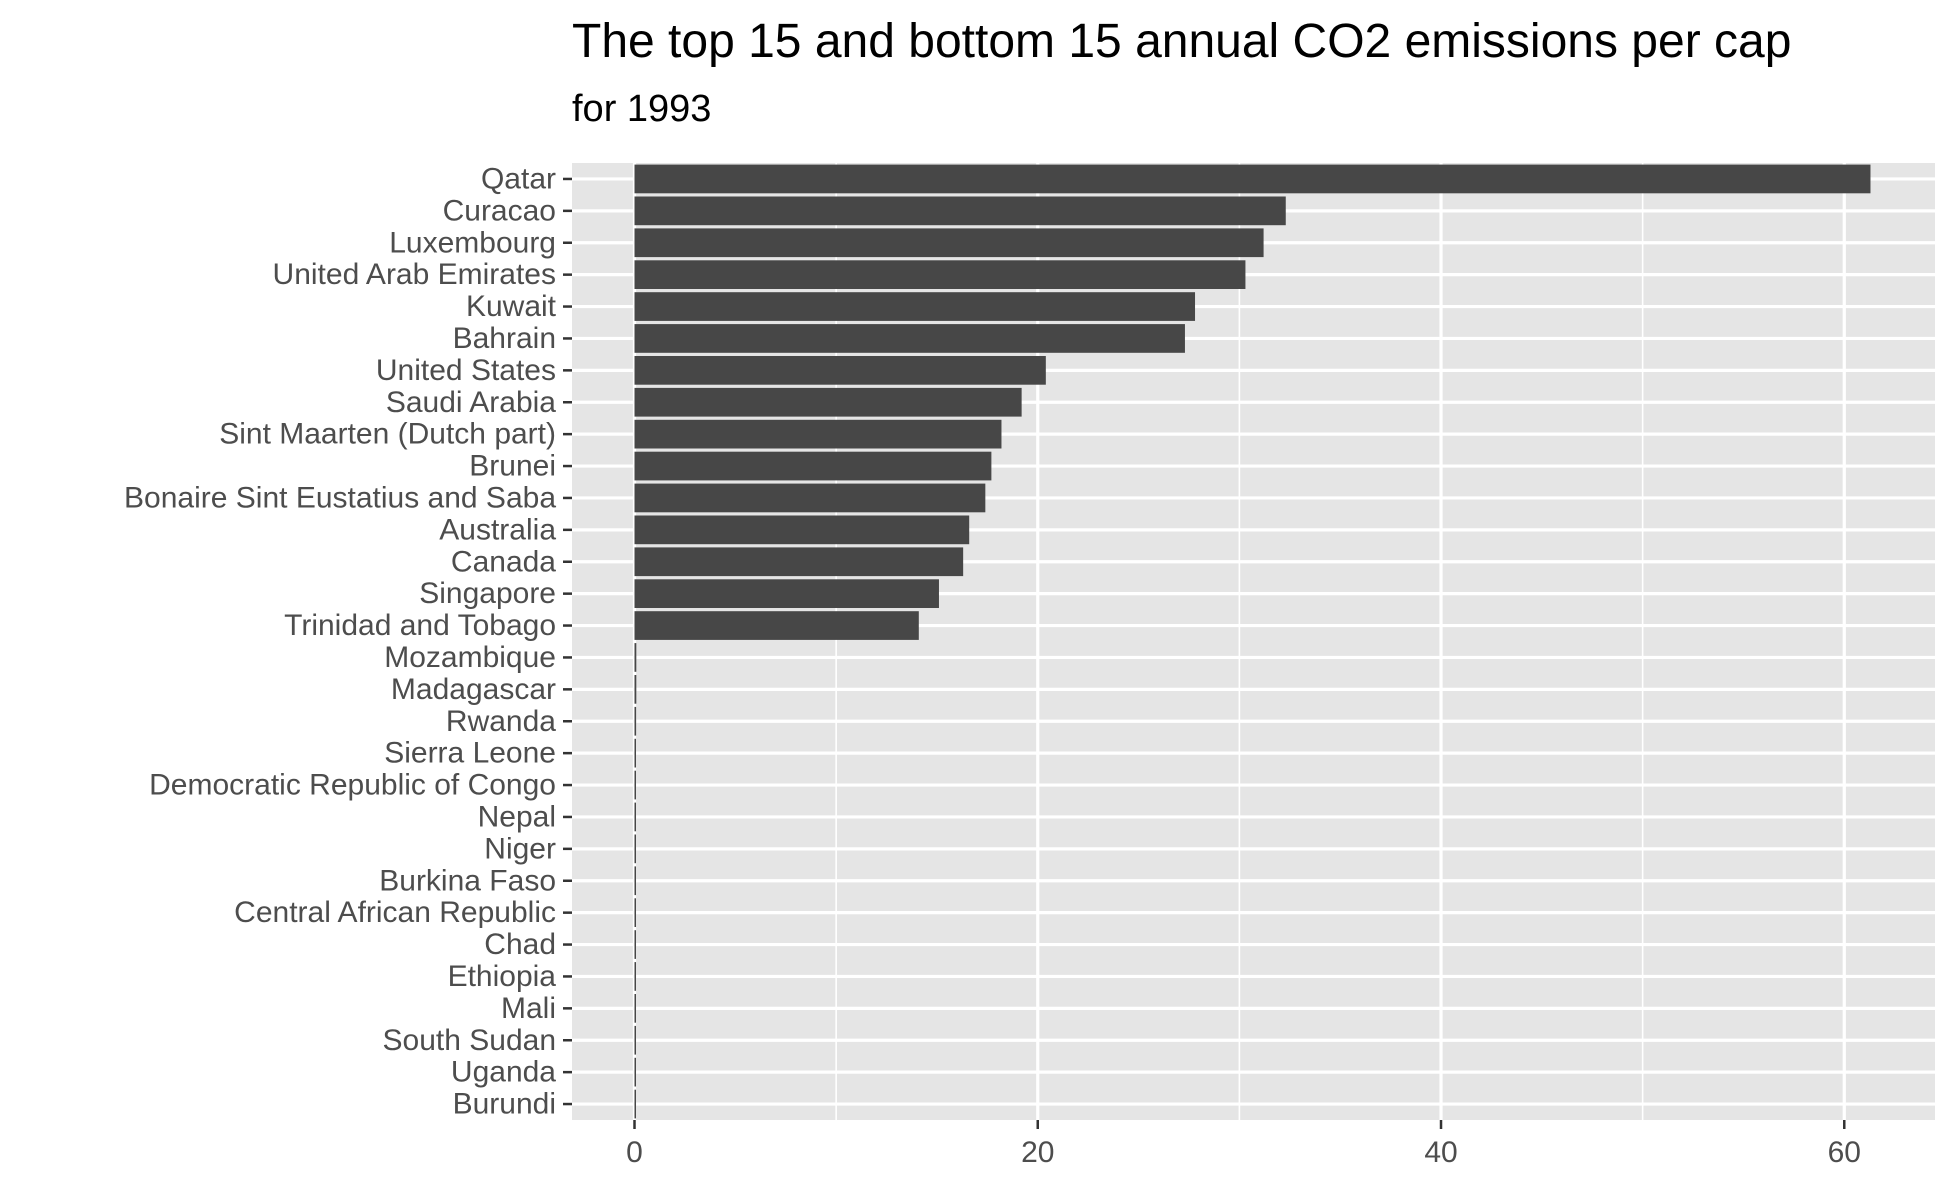 The image size is (1950, 1199). Describe the element at coordinates (473, 689) in the screenshot. I see `y-tick-label: Madagascar` at that location.